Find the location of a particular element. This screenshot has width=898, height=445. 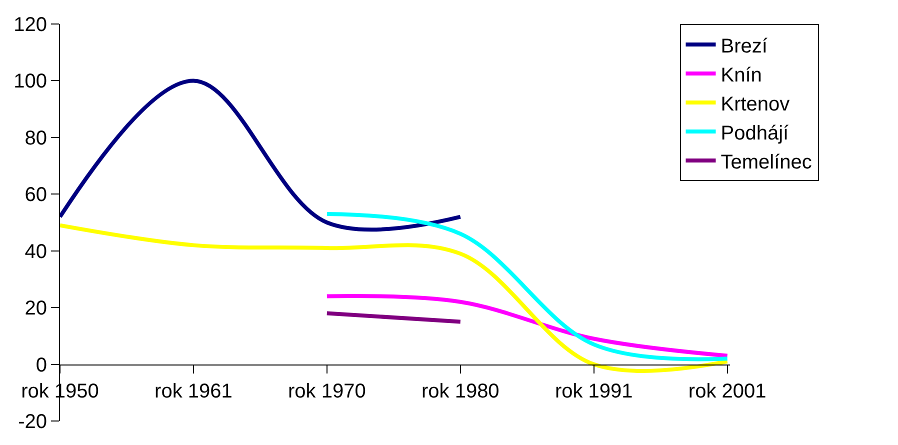

x-tick-label: rok 1961 is located at coordinates (193, 391).